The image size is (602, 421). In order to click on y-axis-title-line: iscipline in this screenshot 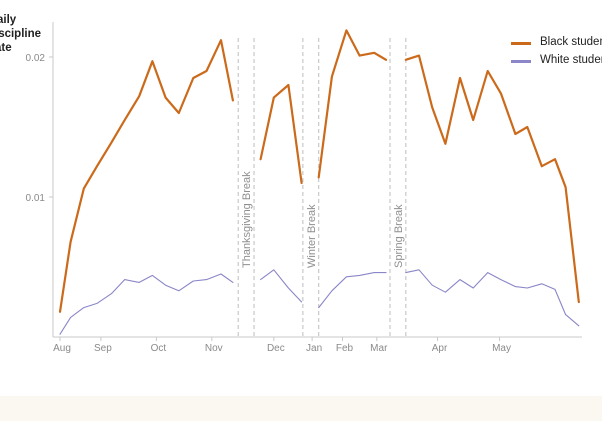, I will do `click(21, 34)`.